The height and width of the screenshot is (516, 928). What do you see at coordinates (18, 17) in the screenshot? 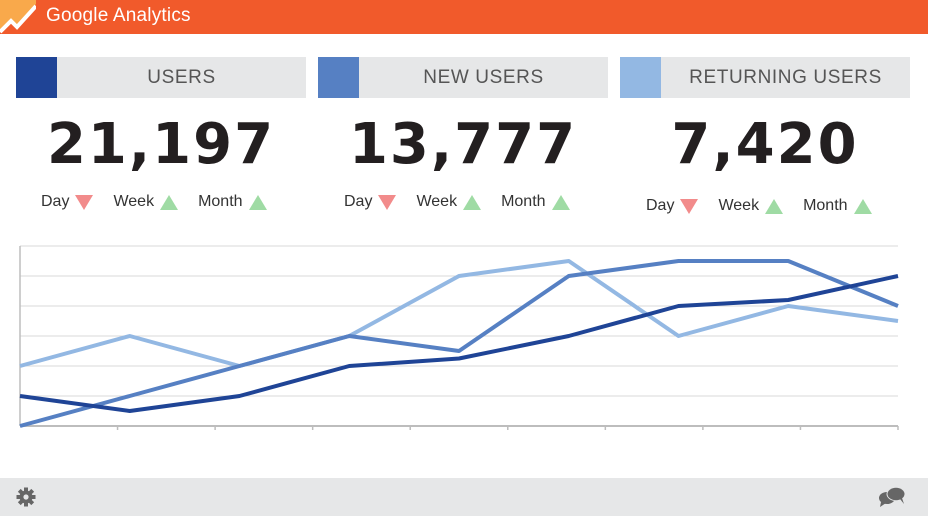
I see `analytics-trend-icon` at bounding box center [18, 17].